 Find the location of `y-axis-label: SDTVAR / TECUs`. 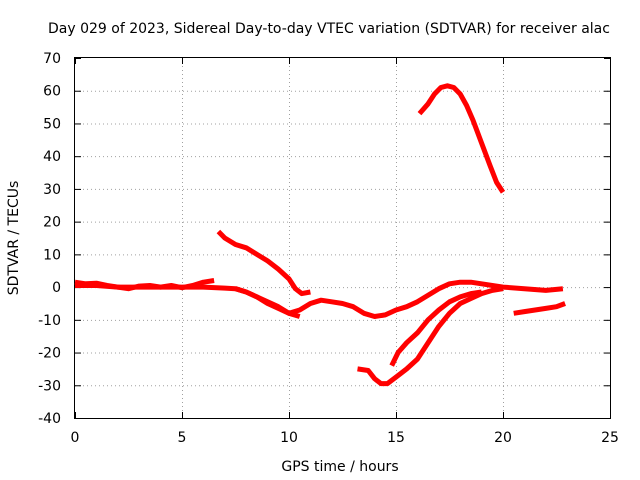

y-axis-label: SDTVAR / TECUs is located at coordinates (14, 238).